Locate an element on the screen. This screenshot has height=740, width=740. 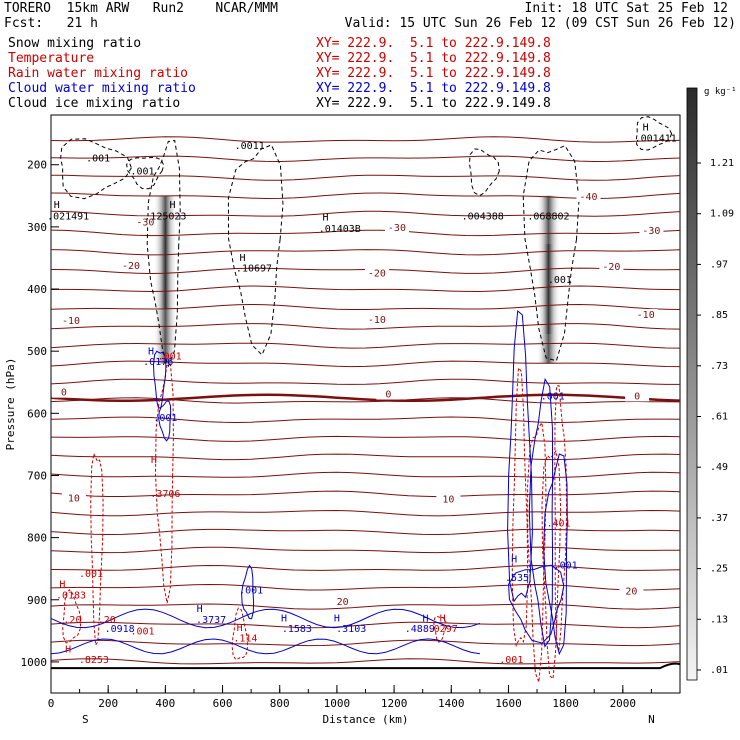
colorbar-label: .25 is located at coordinates (719, 569).